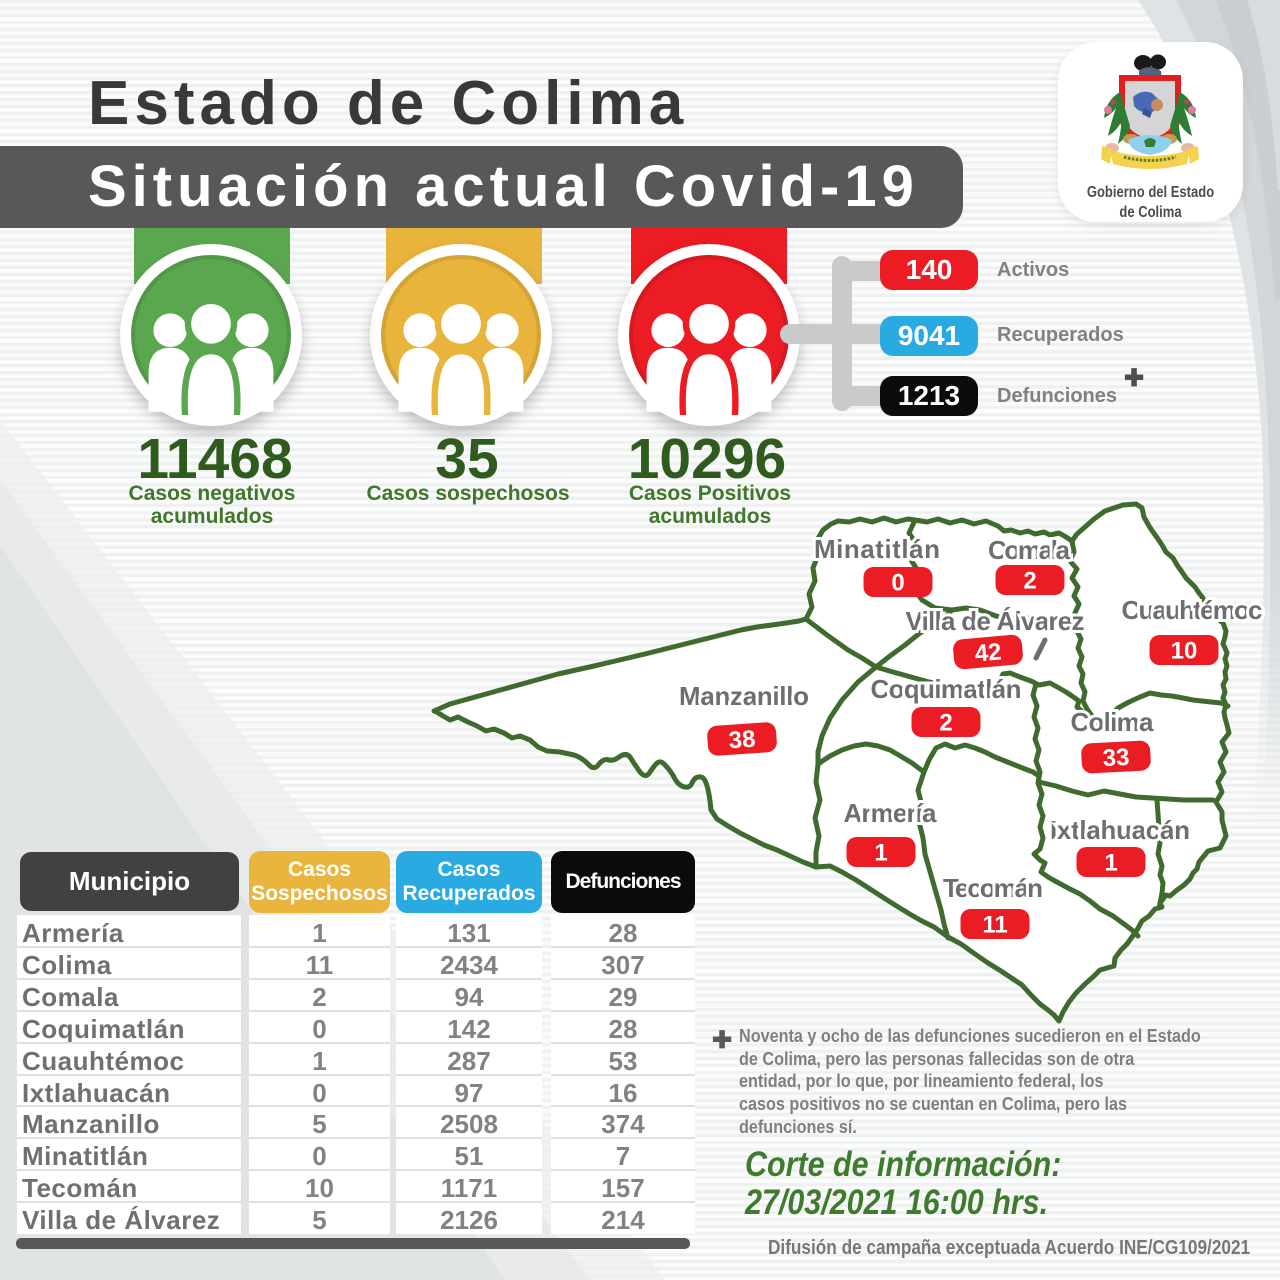  What do you see at coordinates (994, 925) in the screenshot?
I see `svg-text: 11` at bounding box center [994, 925].